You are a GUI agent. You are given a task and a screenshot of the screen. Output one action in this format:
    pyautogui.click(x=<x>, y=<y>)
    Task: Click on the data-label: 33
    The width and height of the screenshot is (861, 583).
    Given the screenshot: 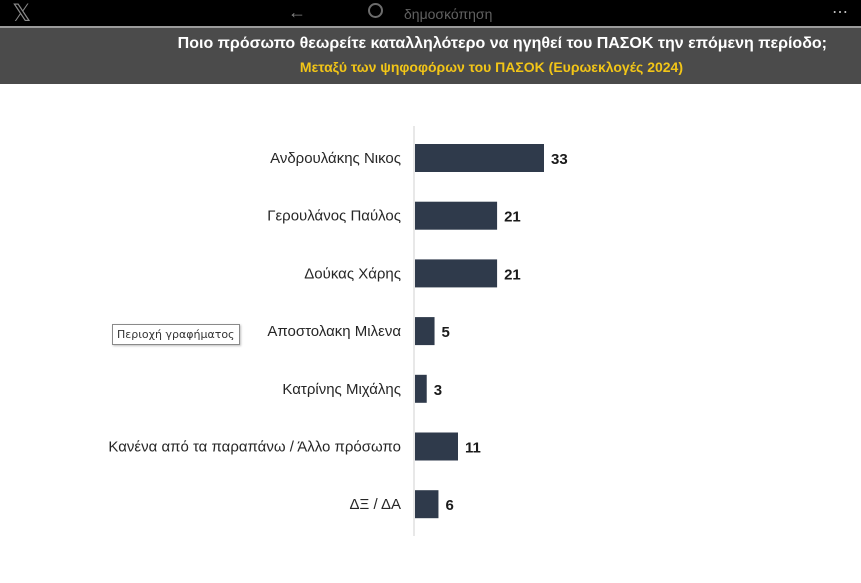 What is the action you would take?
    pyautogui.click(x=559, y=159)
    